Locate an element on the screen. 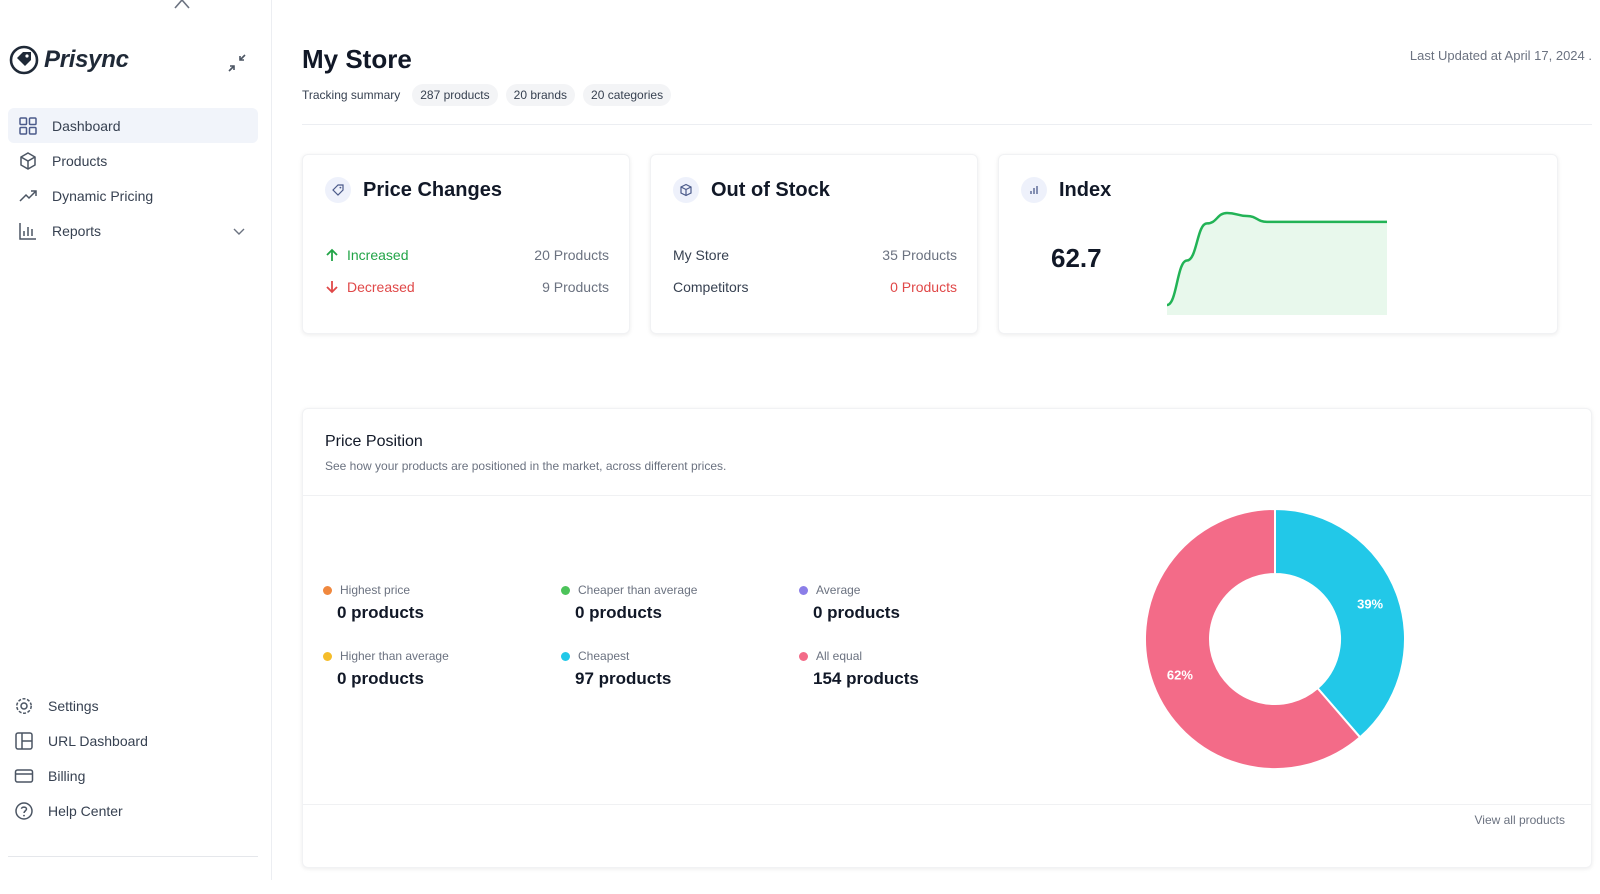 The height and width of the screenshot is (894, 1600). my-store-row: My Store 35 Products is located at coordinates (815, 255).